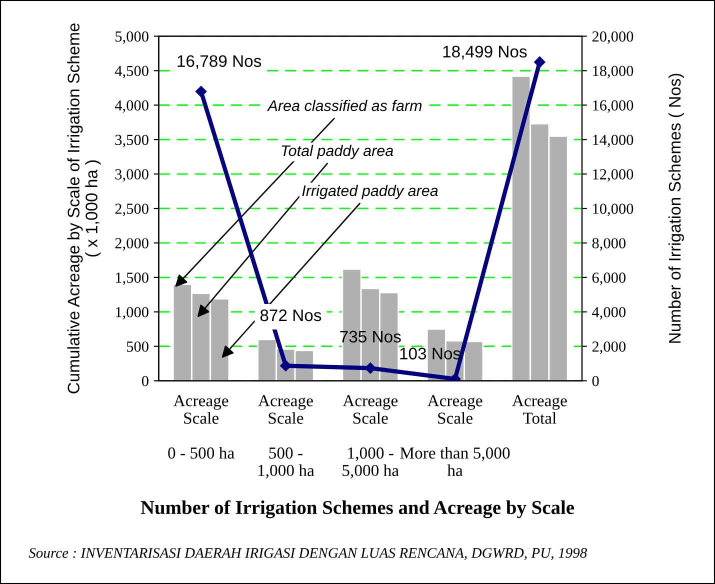  Describe the element at coordinates (132, 37) in the screenshot. I see `y-tick-label: 5,000` at that location.